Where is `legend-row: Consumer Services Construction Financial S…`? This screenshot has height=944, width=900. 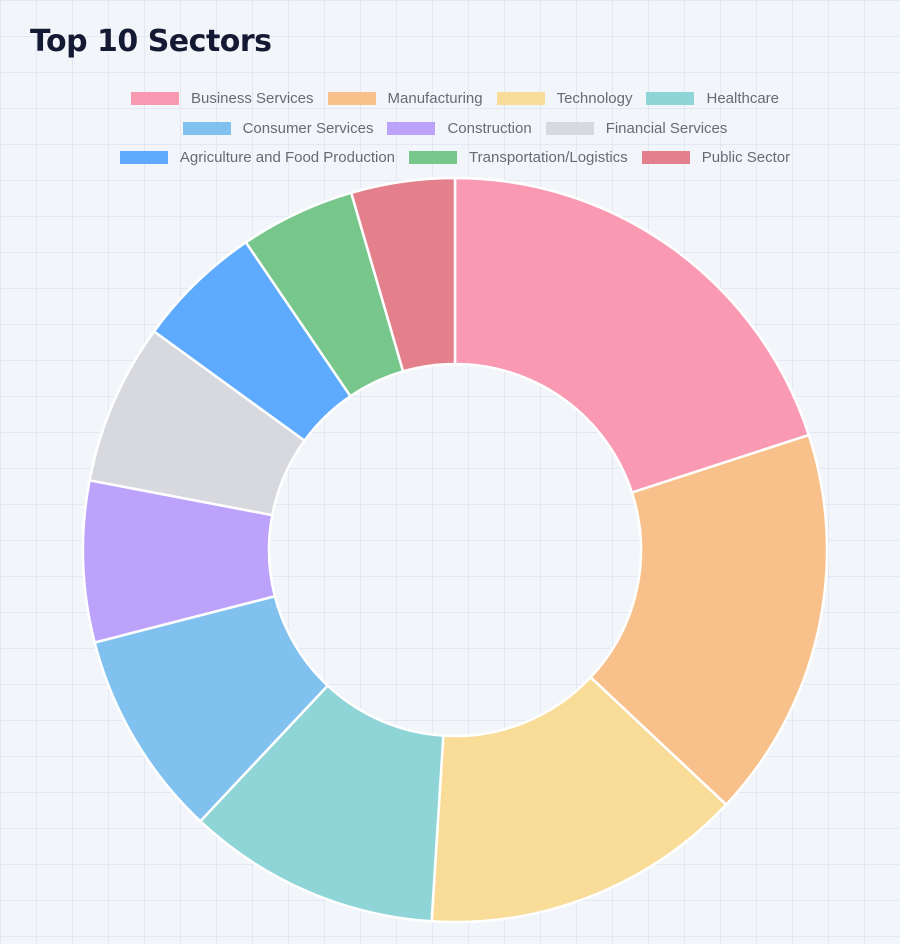
legend-row: Consumer Services Construction Financial S… is located at coordinates (450, 129).